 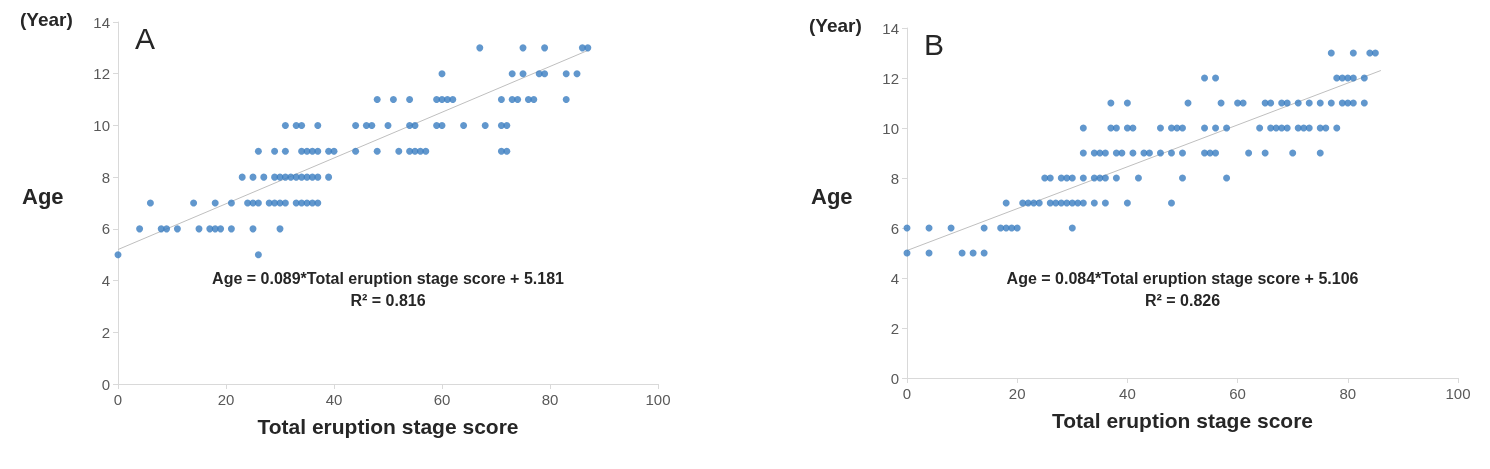 I want to click on annotation: Age = 0.084*Total eruption stage score + 5.106, so click(x=1182, y=278).